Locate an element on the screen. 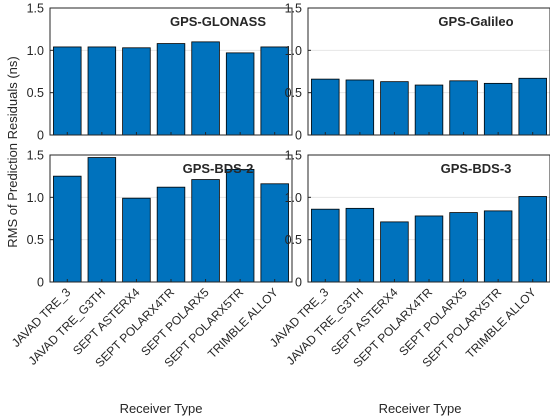 The width and height of the screenshot is (550, 420). panel-title: GPS-BDS-2 is located at coordinates (218, 168).